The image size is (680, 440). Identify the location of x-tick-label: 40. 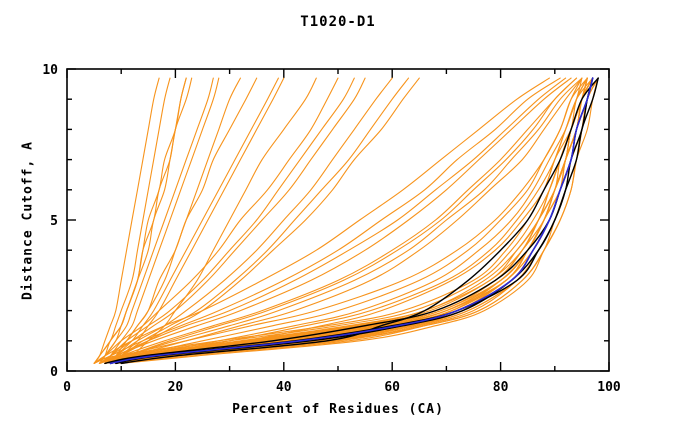
(284, 387).